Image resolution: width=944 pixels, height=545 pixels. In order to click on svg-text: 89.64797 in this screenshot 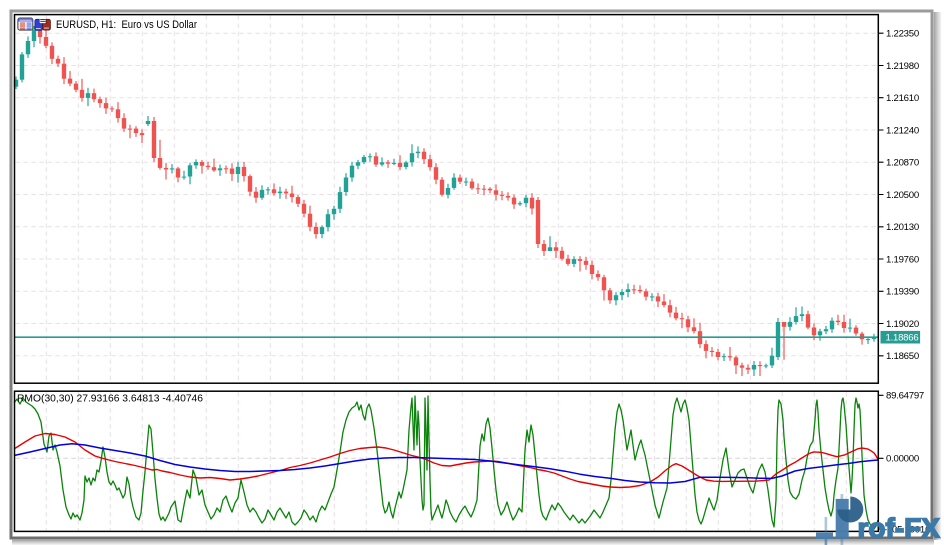, I will do `click(905, 396)`.